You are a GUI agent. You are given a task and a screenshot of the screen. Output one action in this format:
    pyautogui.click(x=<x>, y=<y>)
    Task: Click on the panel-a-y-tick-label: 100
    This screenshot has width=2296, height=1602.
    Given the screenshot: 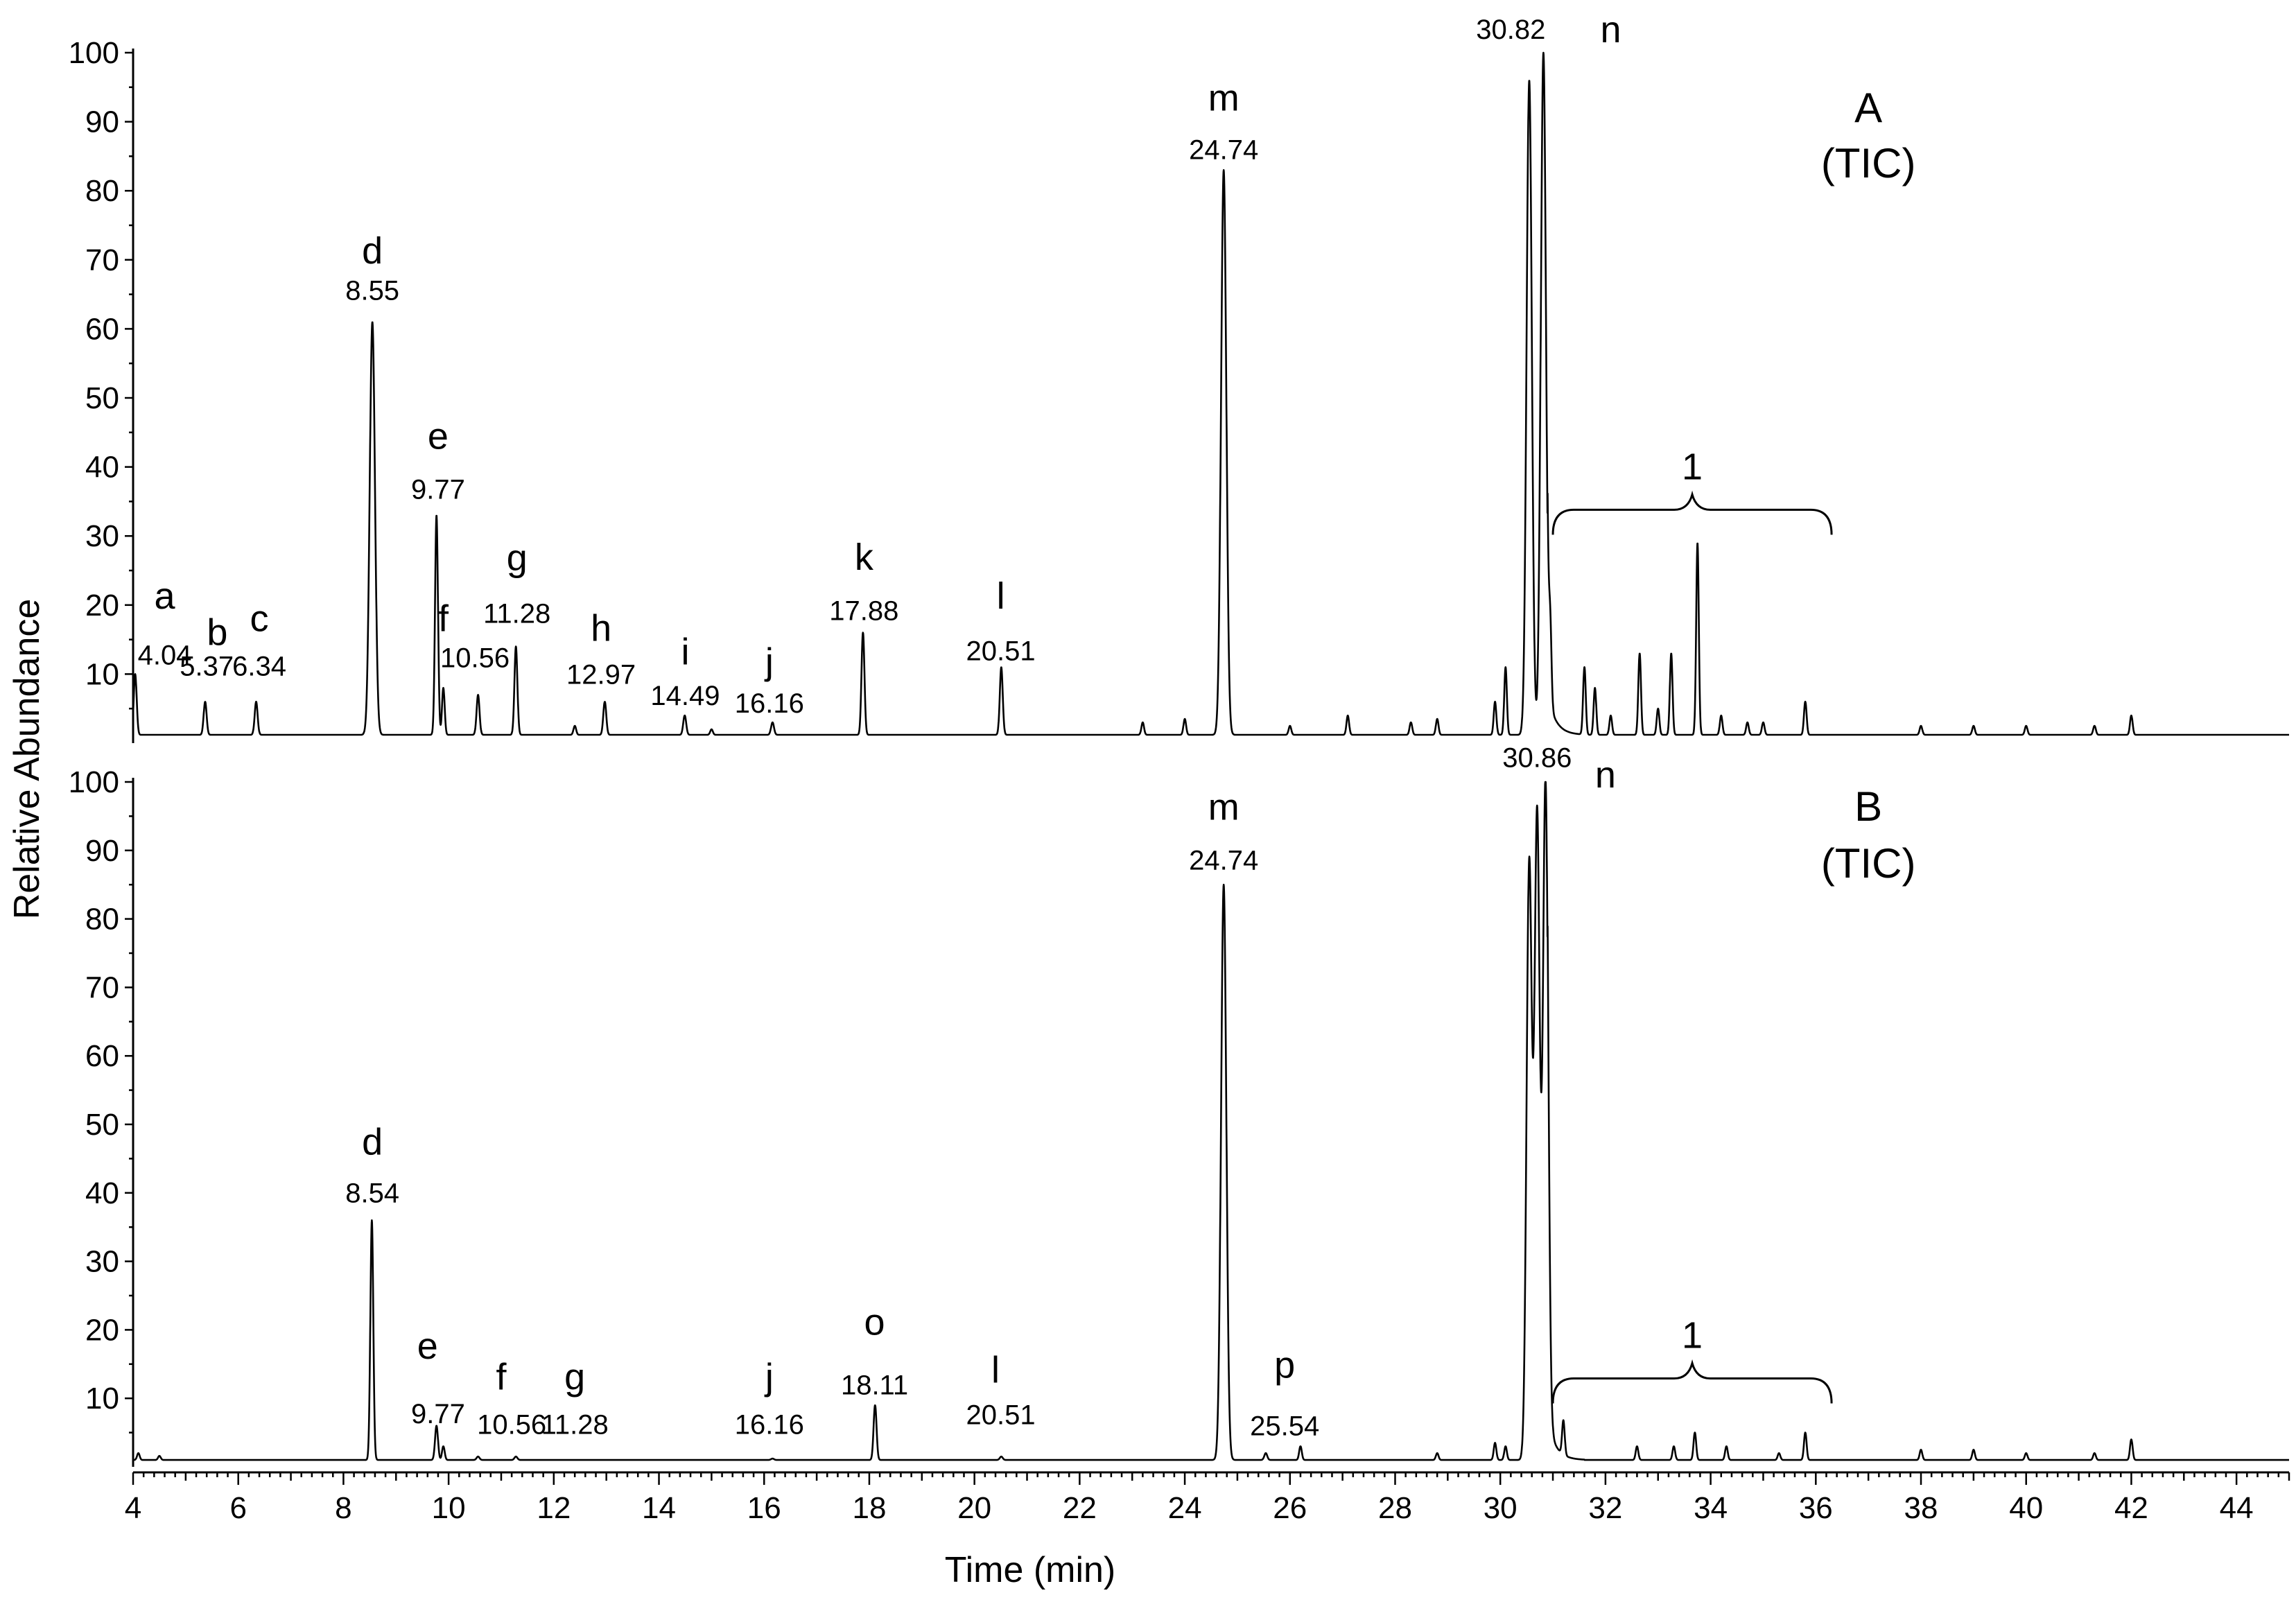 What is the action you would take?
    pyautogui.click(x=94, y=53)
    